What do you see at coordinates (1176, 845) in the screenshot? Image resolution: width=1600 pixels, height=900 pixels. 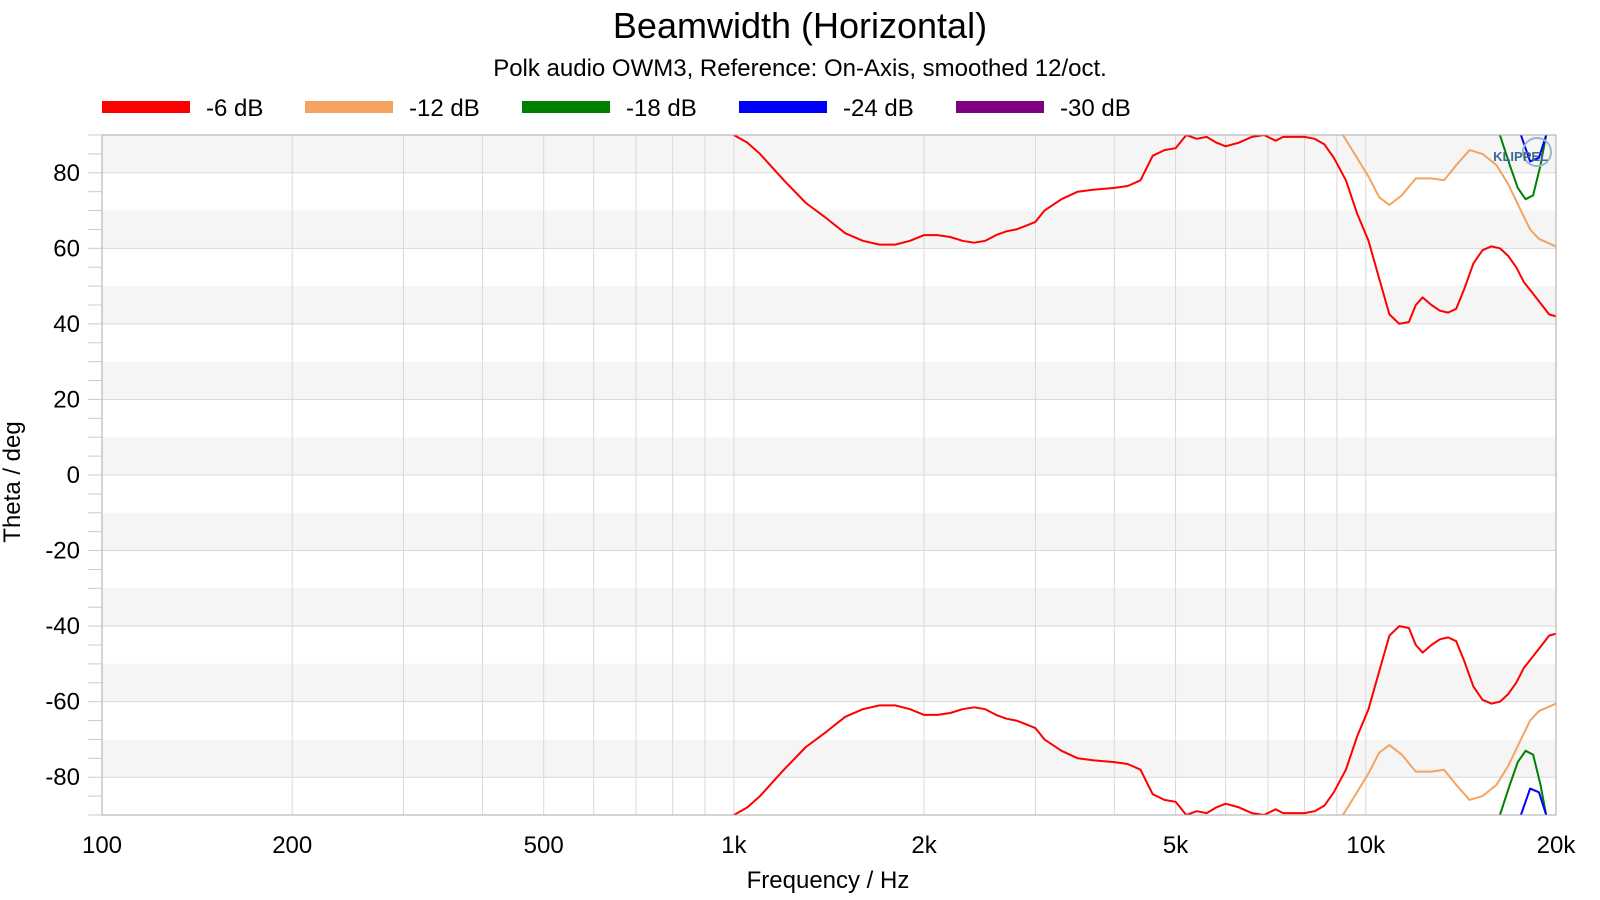 I see `x-tick-label: 5k` at bounding box center [1176, 845].